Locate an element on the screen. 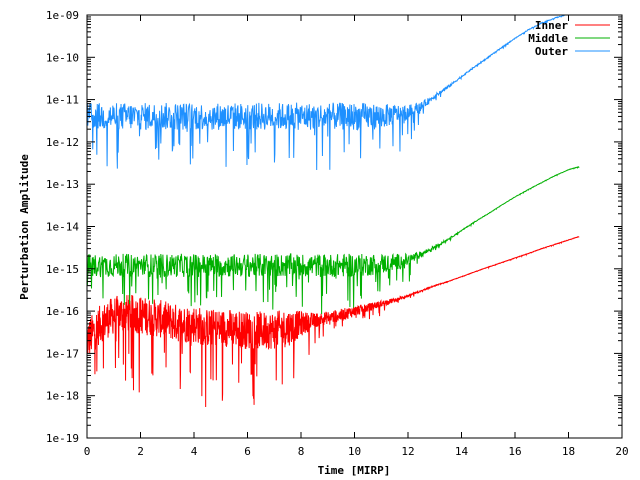 This screenshot has width=640, height=480. x-tick-label: 16 is located at coordinates (514, 451).